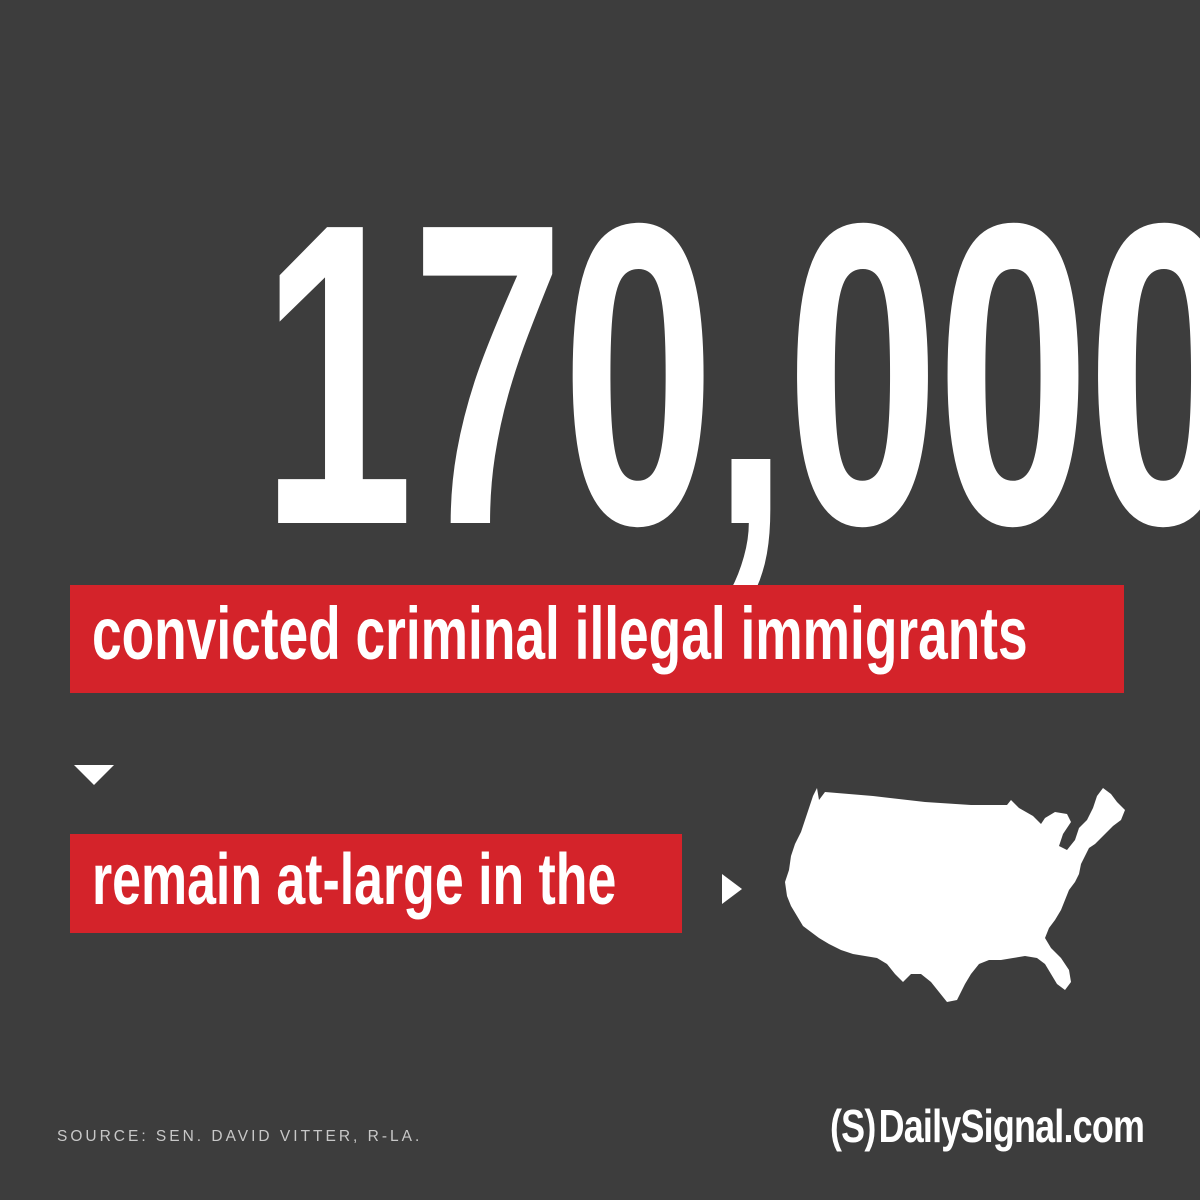  I want to click on us-map-icon, so click(955, 895).